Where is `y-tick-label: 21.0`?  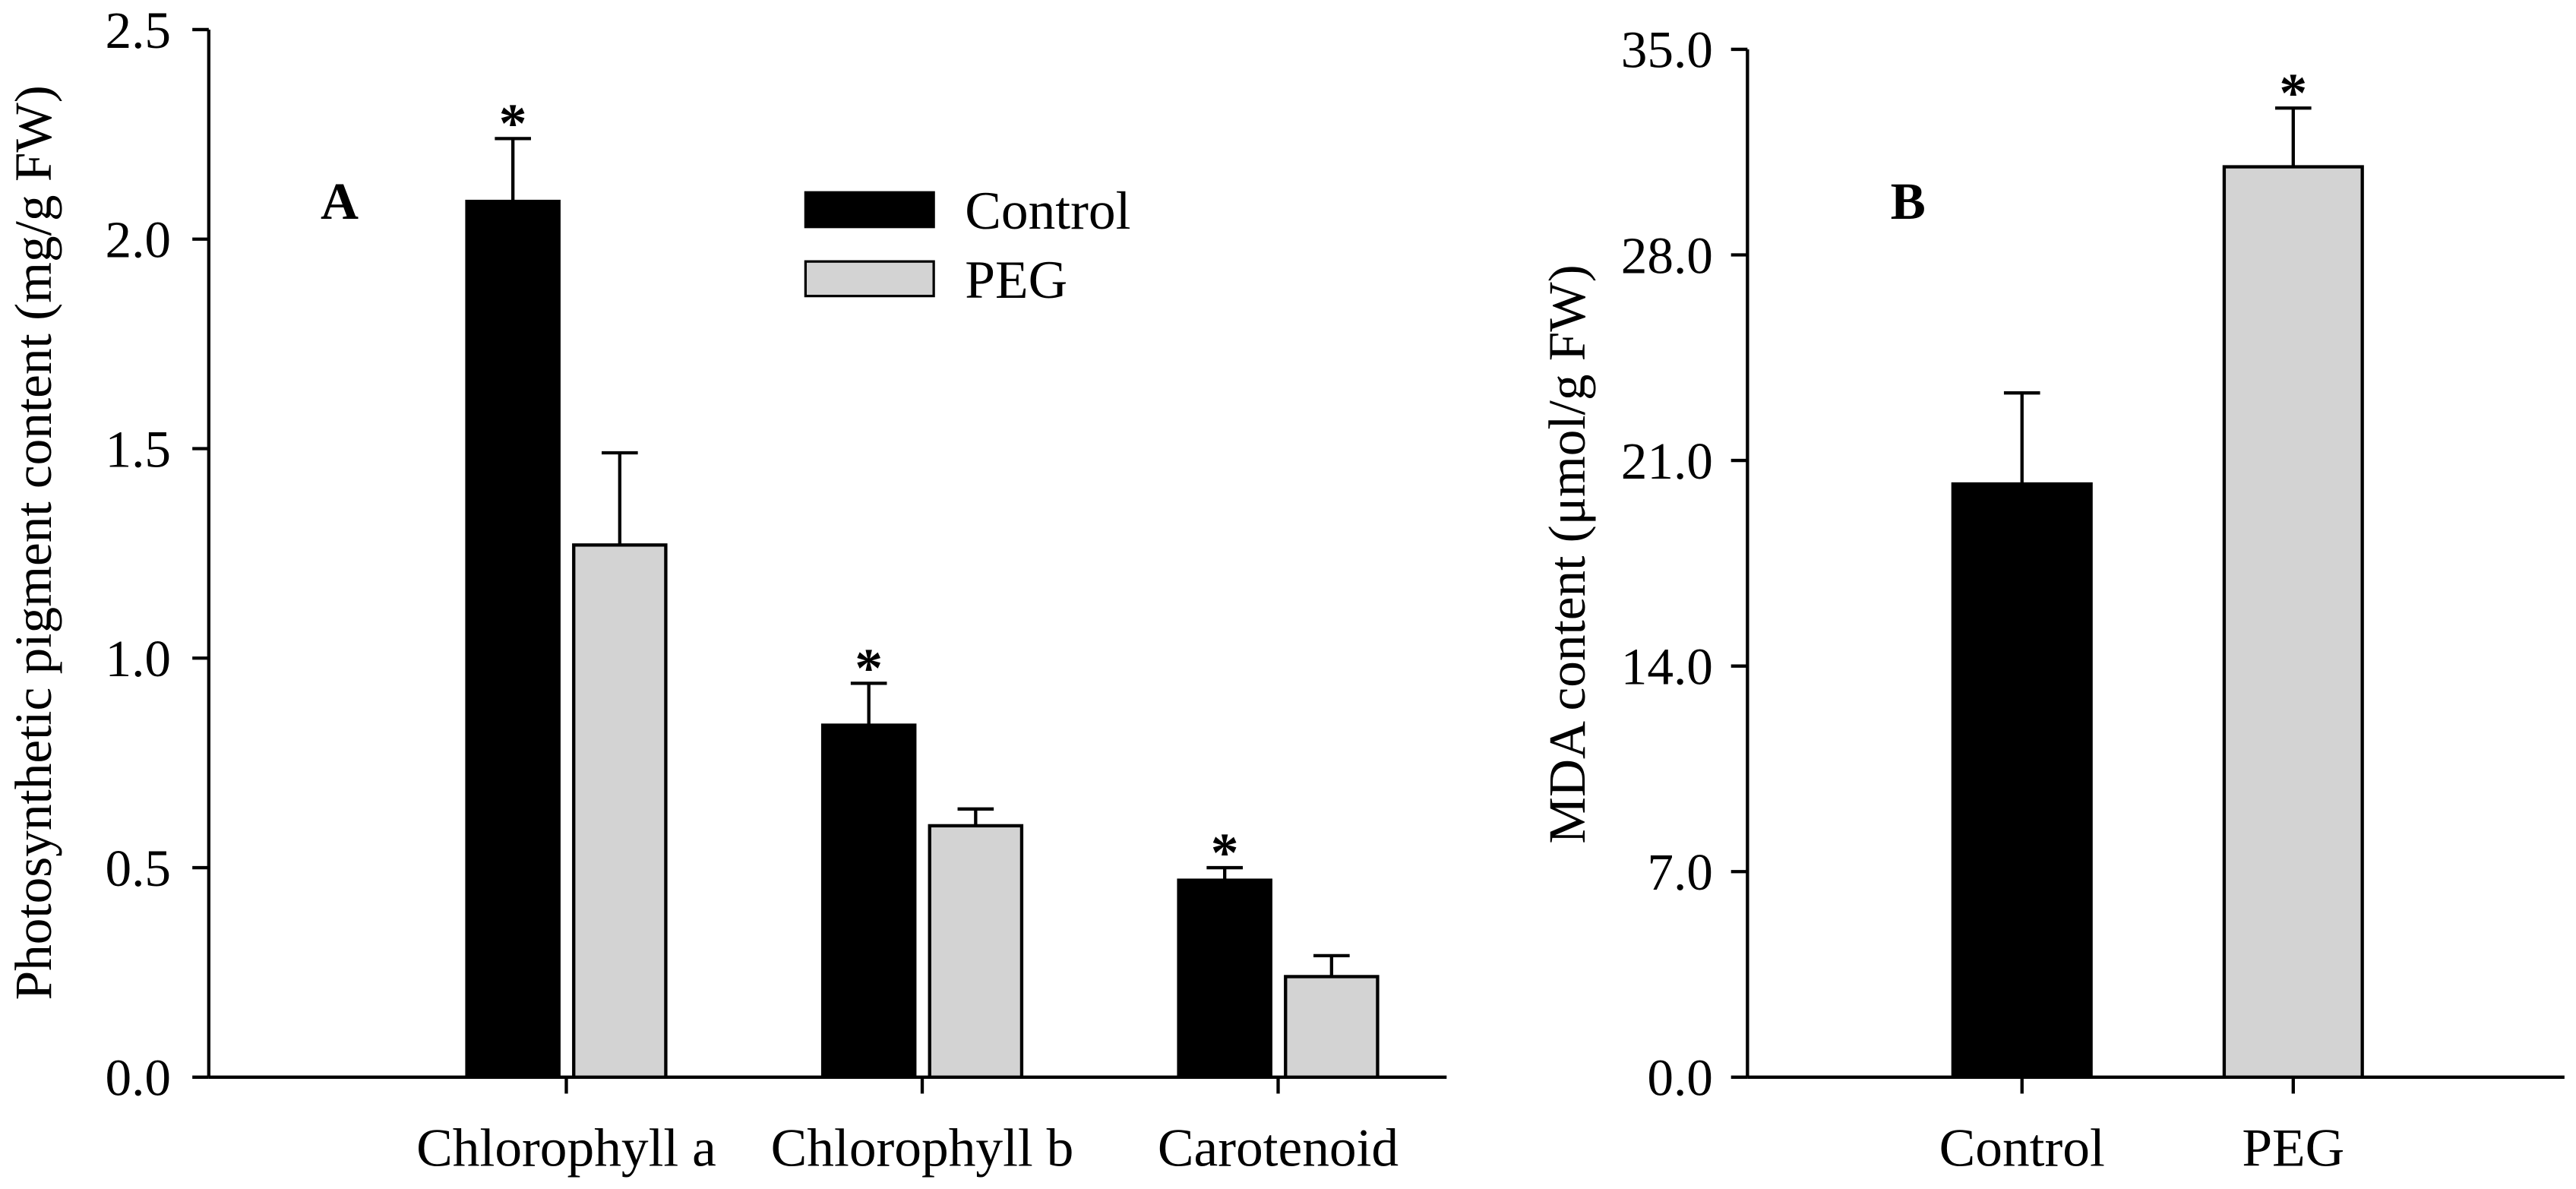
y-tick-label: 21.0 is located at coordinates (1667, 461).